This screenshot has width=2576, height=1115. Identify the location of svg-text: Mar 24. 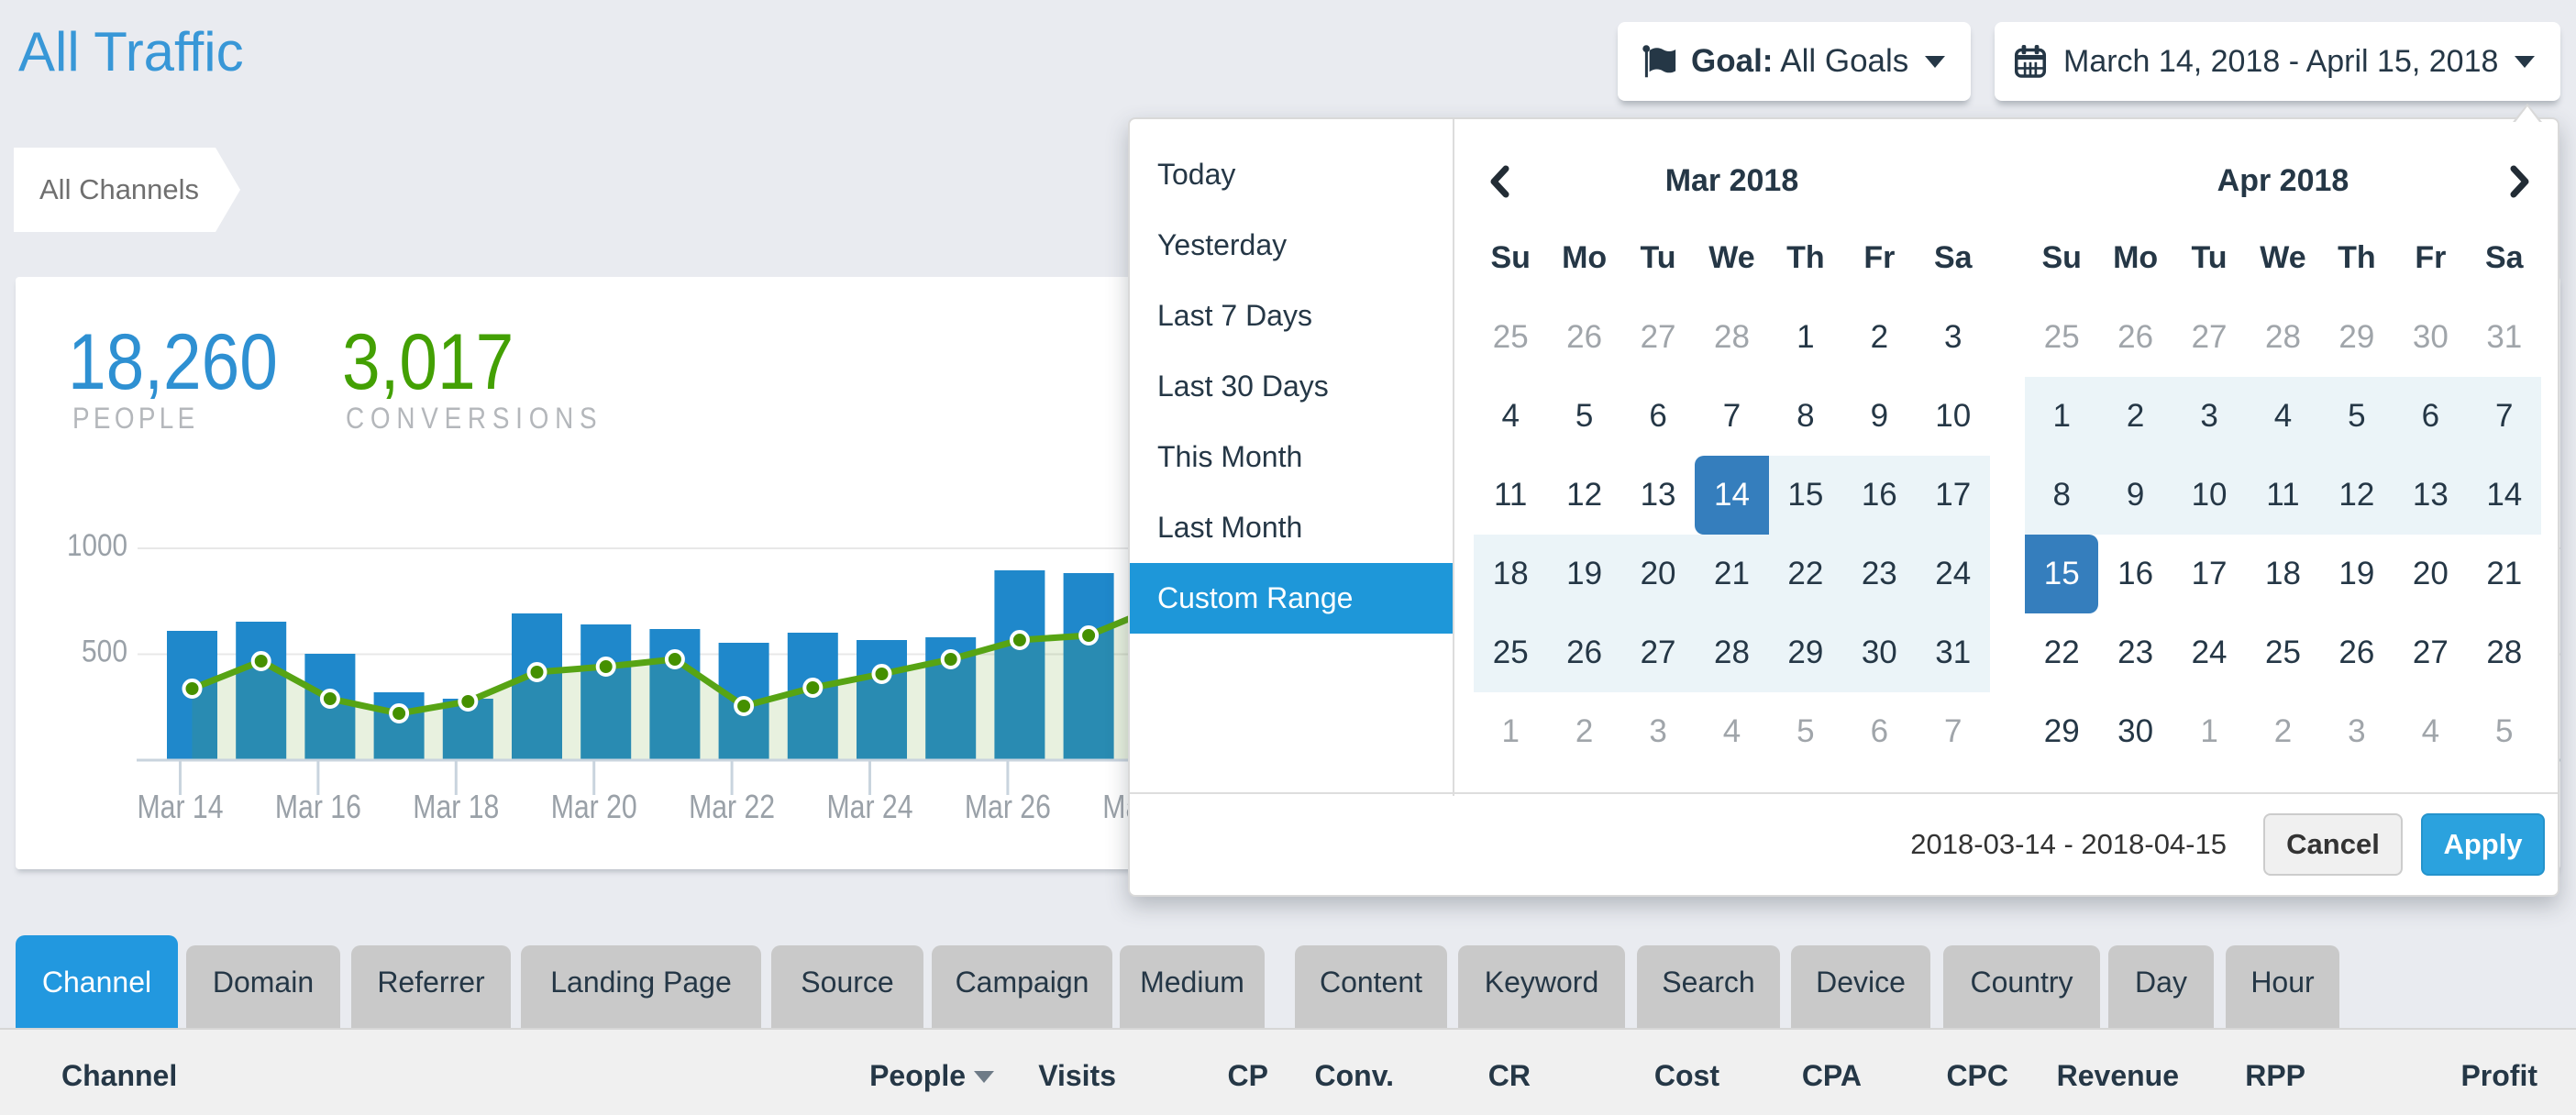
(870, 806).